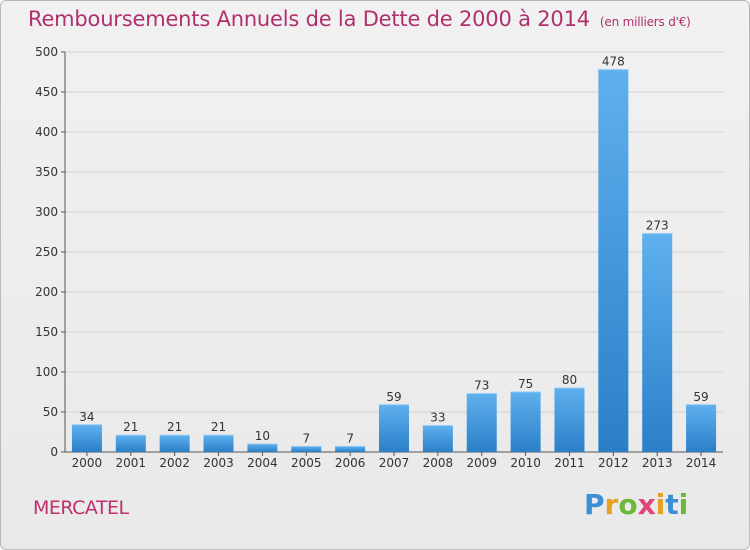 The image size is (750, 550). I want to click on x-tick-label: 2007, so click(394, 463).